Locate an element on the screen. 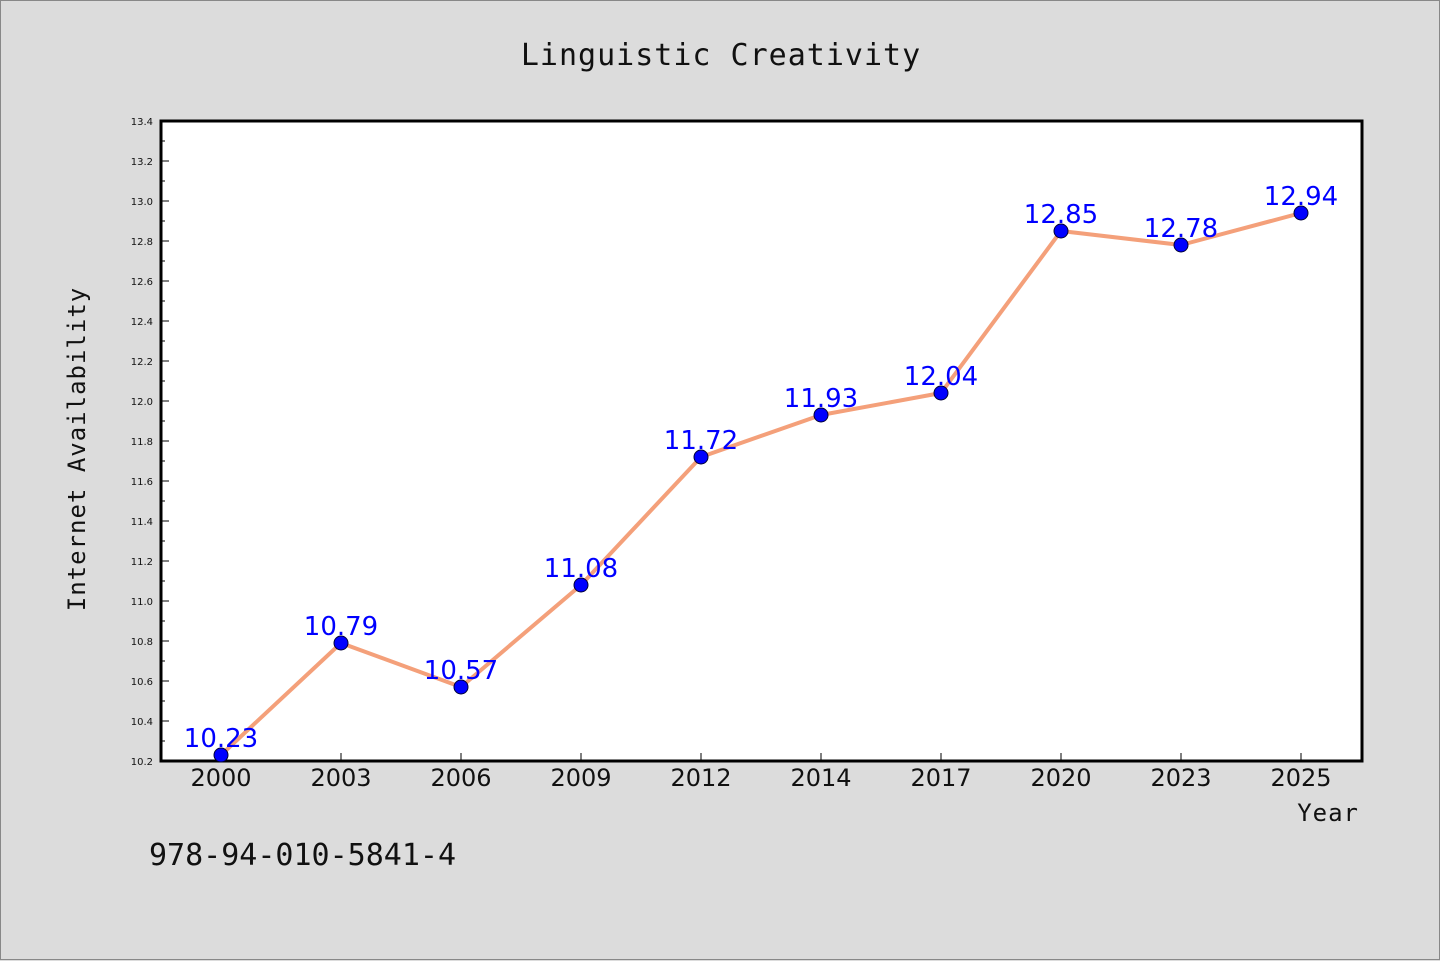 The image size is (1440, 961). data-label: 10.79 is located at coordinates (341, 627).